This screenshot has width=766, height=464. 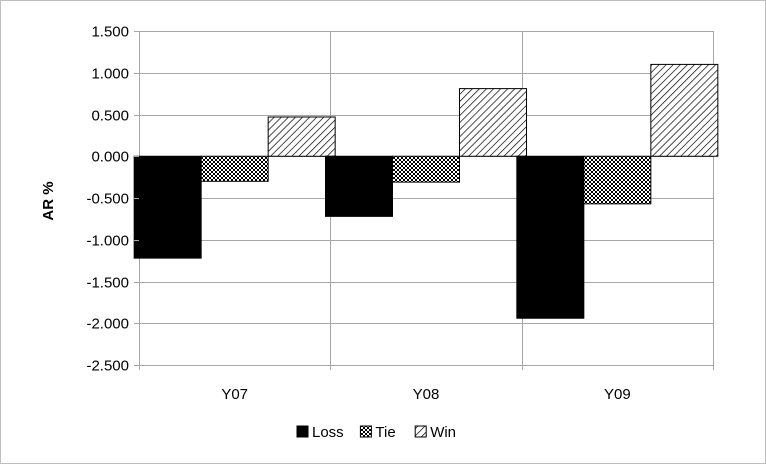 What do you see at coordinates (301, 136) in the screenshot?
I see `bar-win-y07` at bounding box center [301, 136].